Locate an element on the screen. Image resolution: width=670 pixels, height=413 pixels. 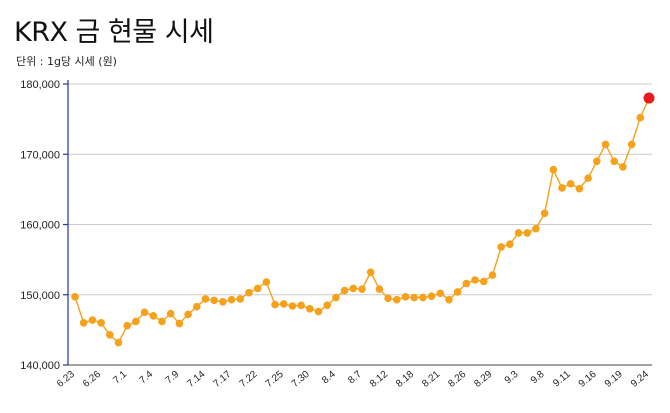
x-tick-label: 9.19 is located at coordinates (614, 379).